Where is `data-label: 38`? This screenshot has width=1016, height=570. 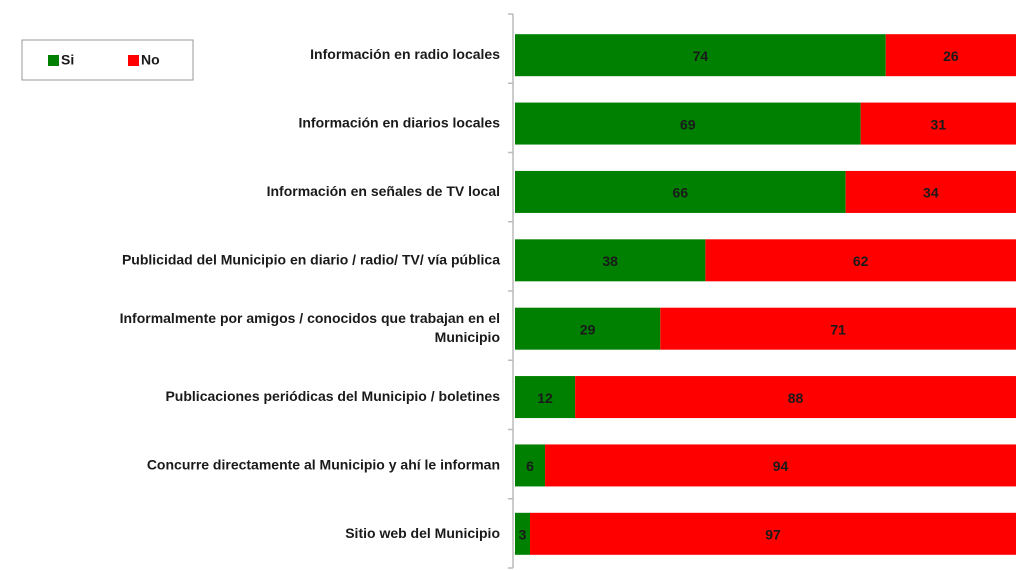 data-label: 38 is located at coordinates (610, 261).